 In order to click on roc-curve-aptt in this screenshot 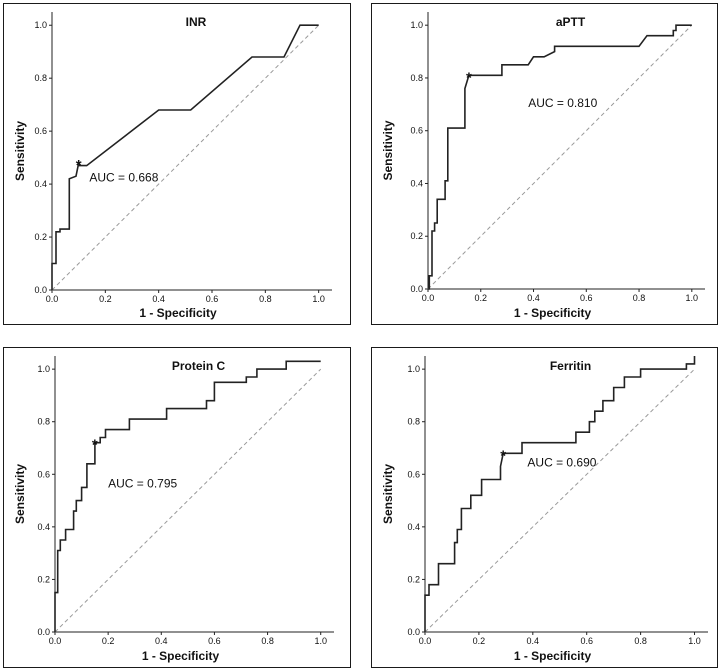, I will do `click(560, 157)`.